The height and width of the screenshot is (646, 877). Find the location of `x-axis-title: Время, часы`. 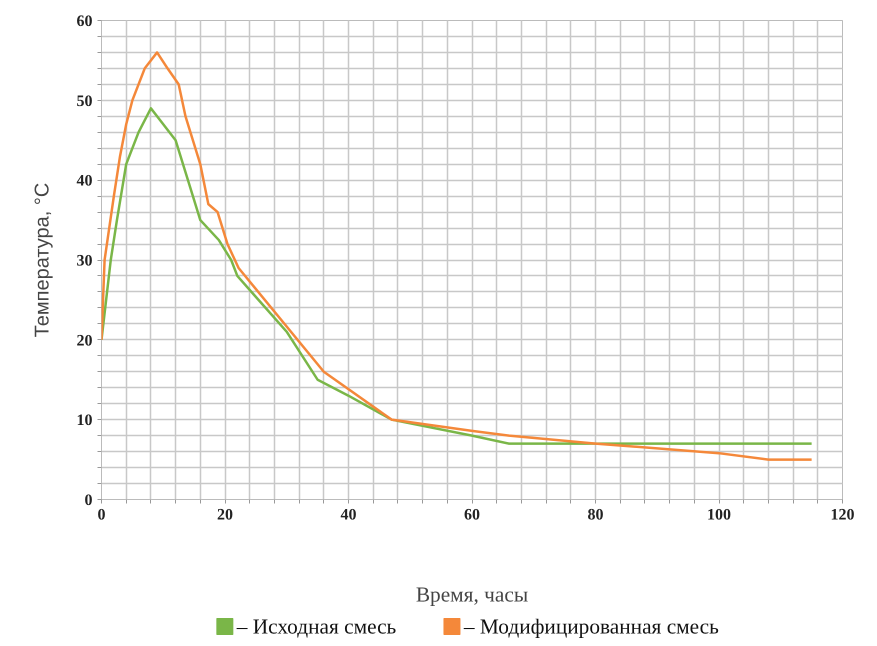

x-axis-title: Время, часы is located at coordinates (472, 594).